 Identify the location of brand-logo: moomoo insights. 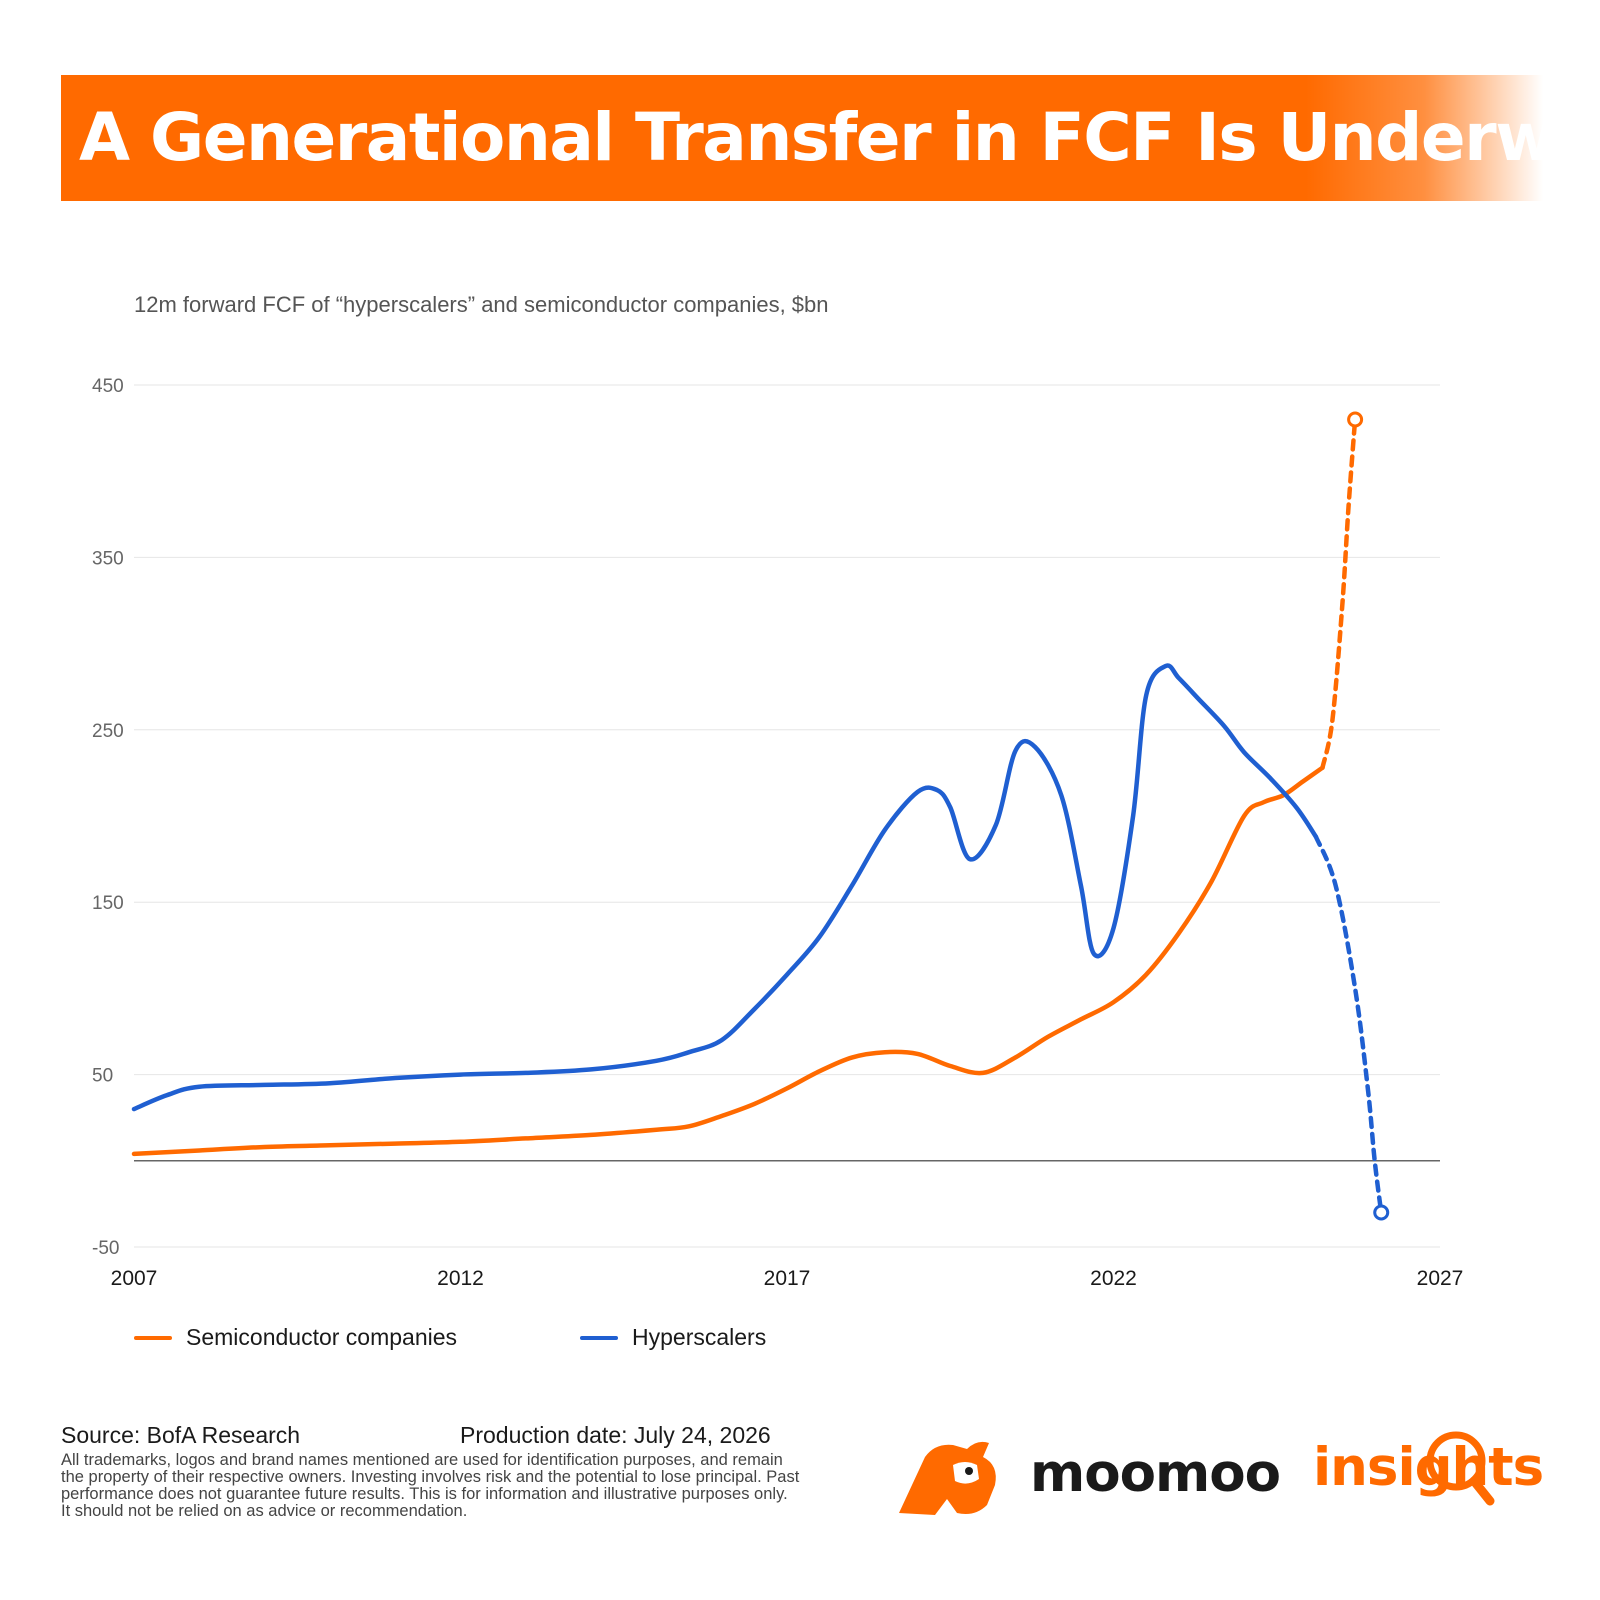
(1225, 1490).